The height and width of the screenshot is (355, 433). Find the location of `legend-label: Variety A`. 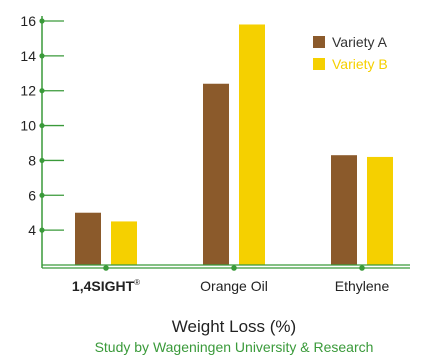

legend-label: Variety A is located at coordinates (360, 42).